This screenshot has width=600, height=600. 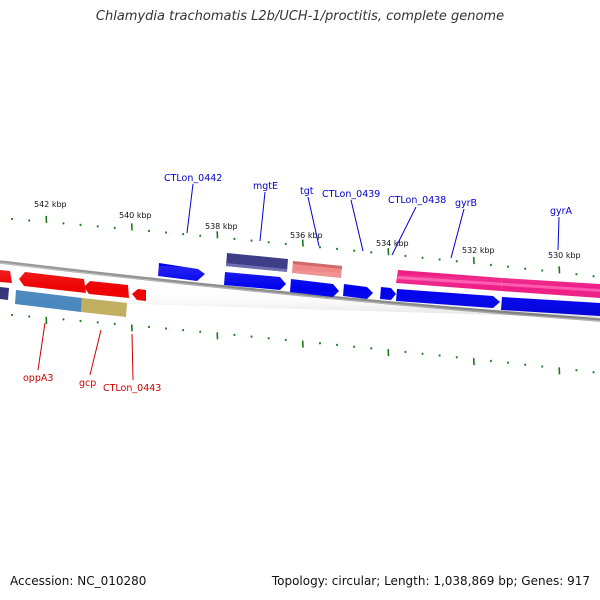 What do you see at coordinates (87, 383) in the screenshot?
I see `gene-label-gcp: gcp` at bounding box center [87, 383].